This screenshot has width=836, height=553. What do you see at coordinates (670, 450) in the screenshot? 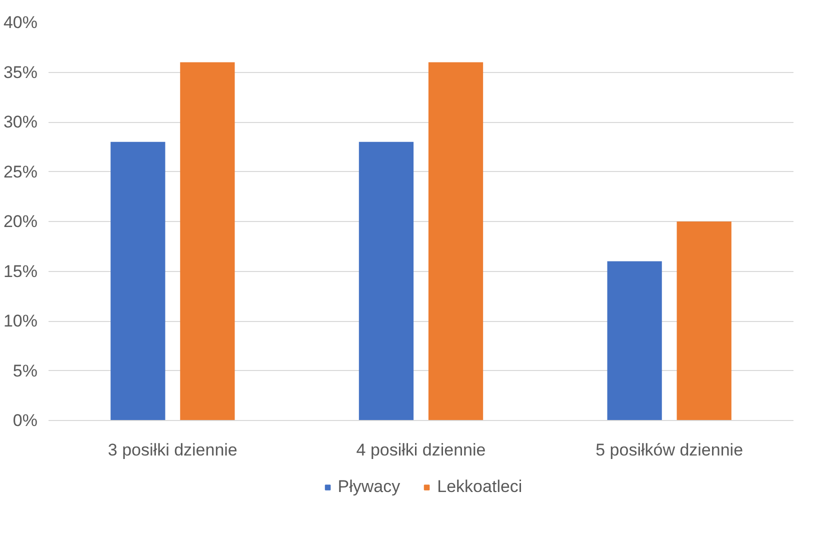
I see `x-tick-label: 5 posiłków dziennie` at bounding box center [670, 450].